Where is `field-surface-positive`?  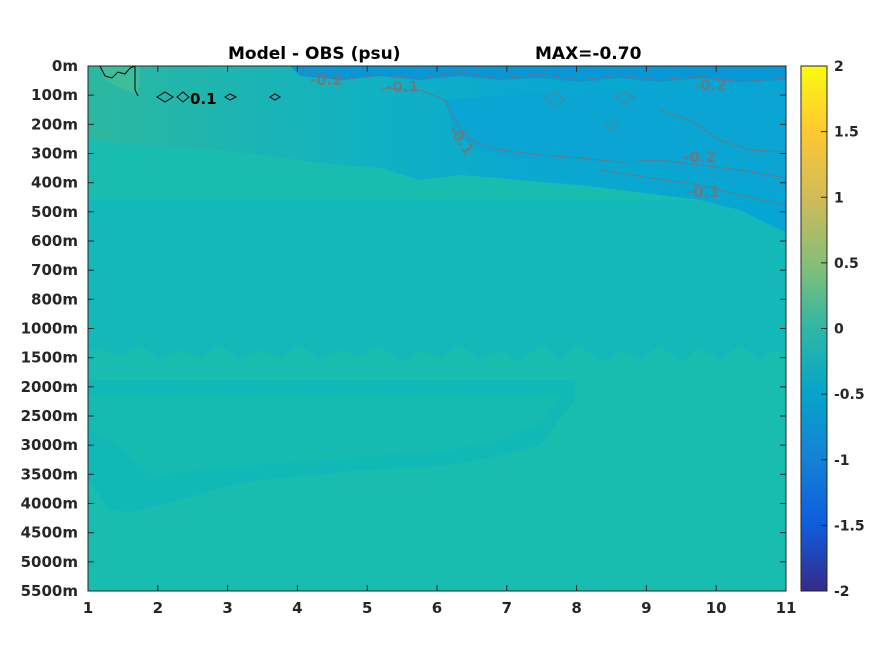
field-surface-positive is located at coordinates (120, 80).